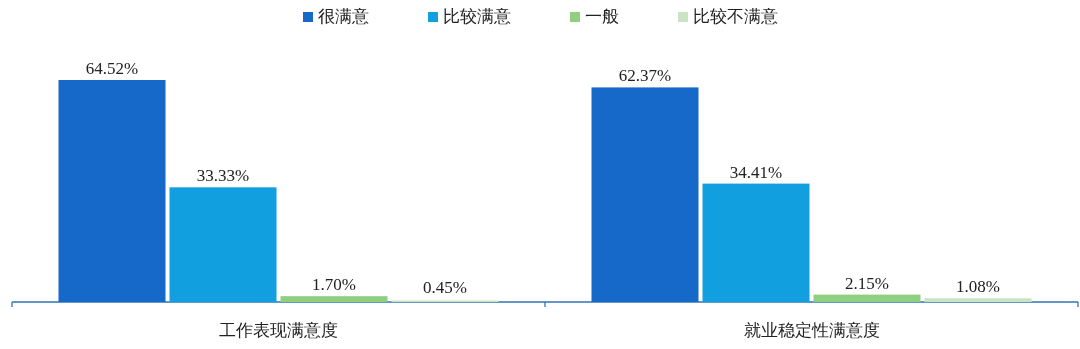 Image resolution: width=1080 pixels, height=349 pixels. What do you see at coordinates (334, 285) in the screenshot?
I see `data-label: 1.70%` at bounding box center [334, 285].